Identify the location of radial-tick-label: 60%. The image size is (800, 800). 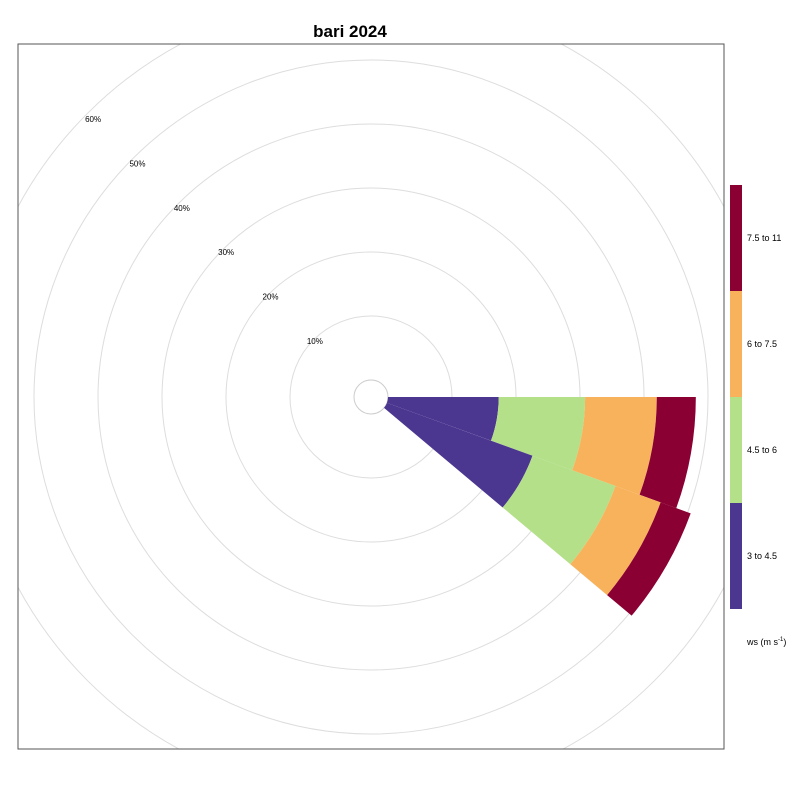
(93, 119).